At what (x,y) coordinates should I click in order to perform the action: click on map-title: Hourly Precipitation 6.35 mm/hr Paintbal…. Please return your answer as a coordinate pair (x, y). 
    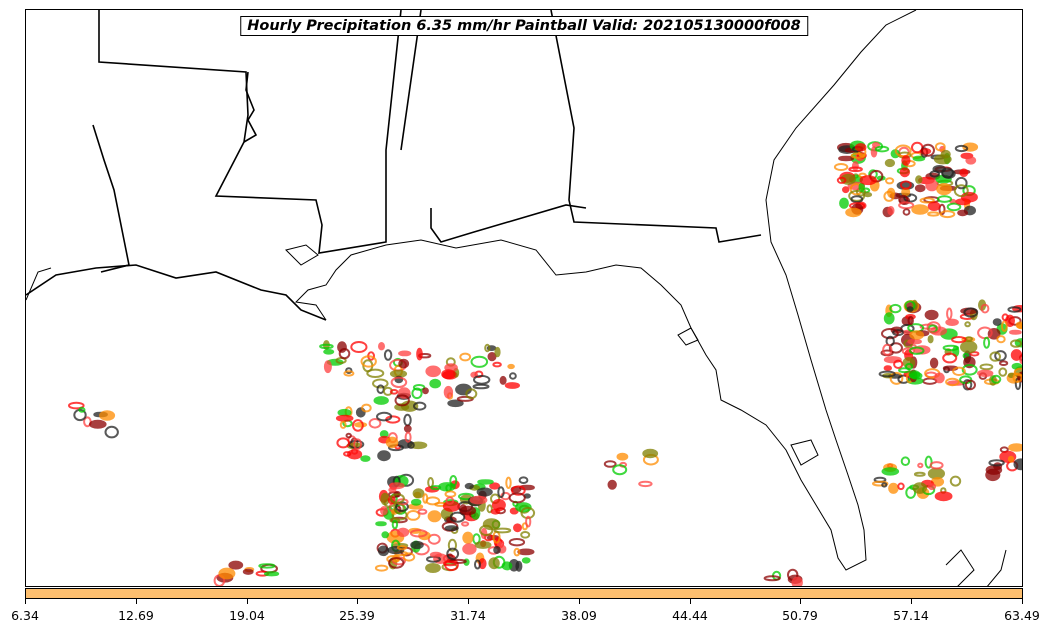
    Looking at the image, I should click on (524, 26).